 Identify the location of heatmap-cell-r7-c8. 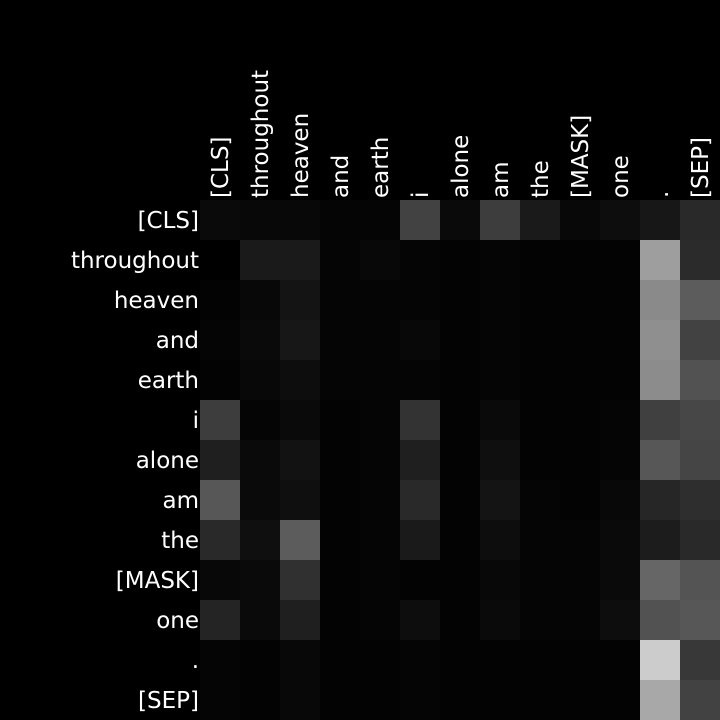
(540, 500).